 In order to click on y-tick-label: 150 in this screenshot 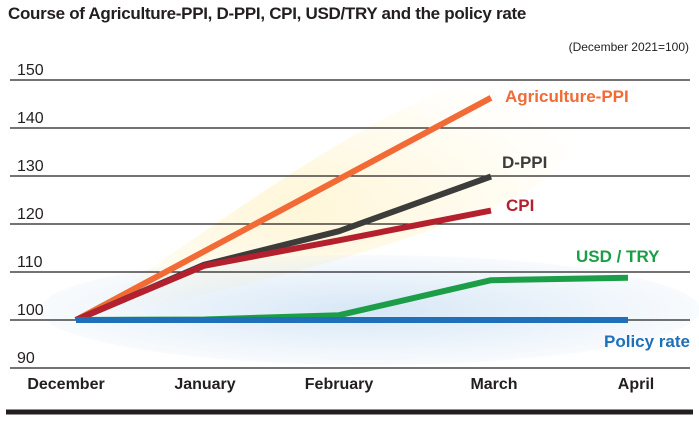, I will do `click(30, 70)`.